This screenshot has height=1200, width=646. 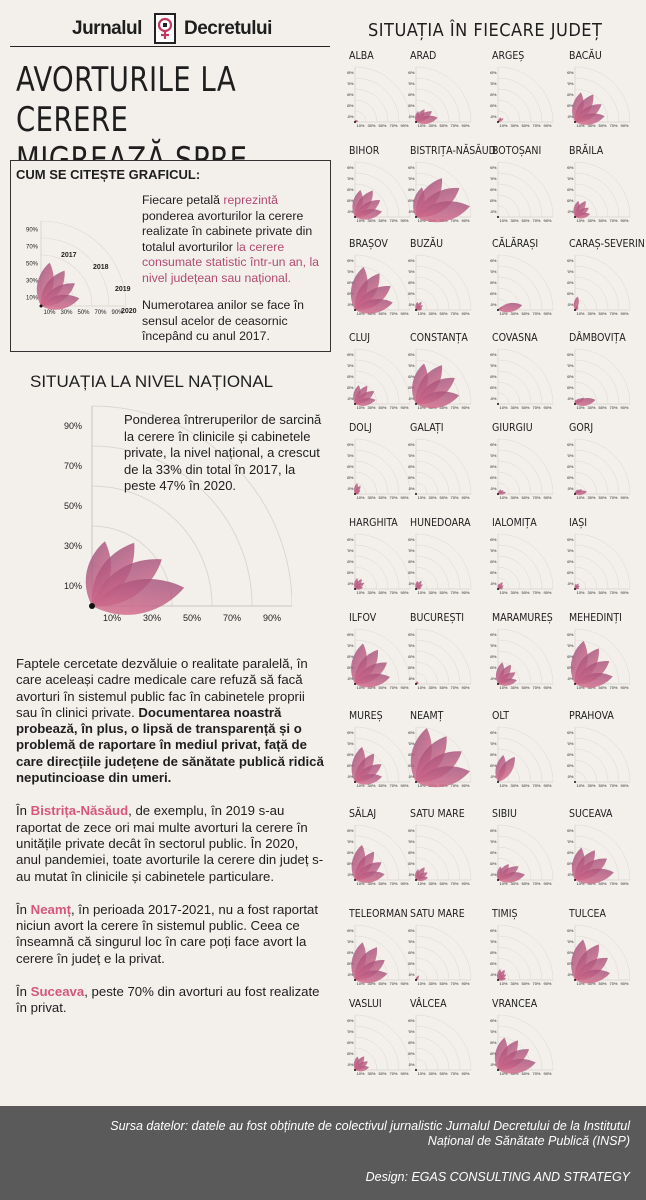 I want to click on county-name: CLUJ, so click(x=360, y=338).